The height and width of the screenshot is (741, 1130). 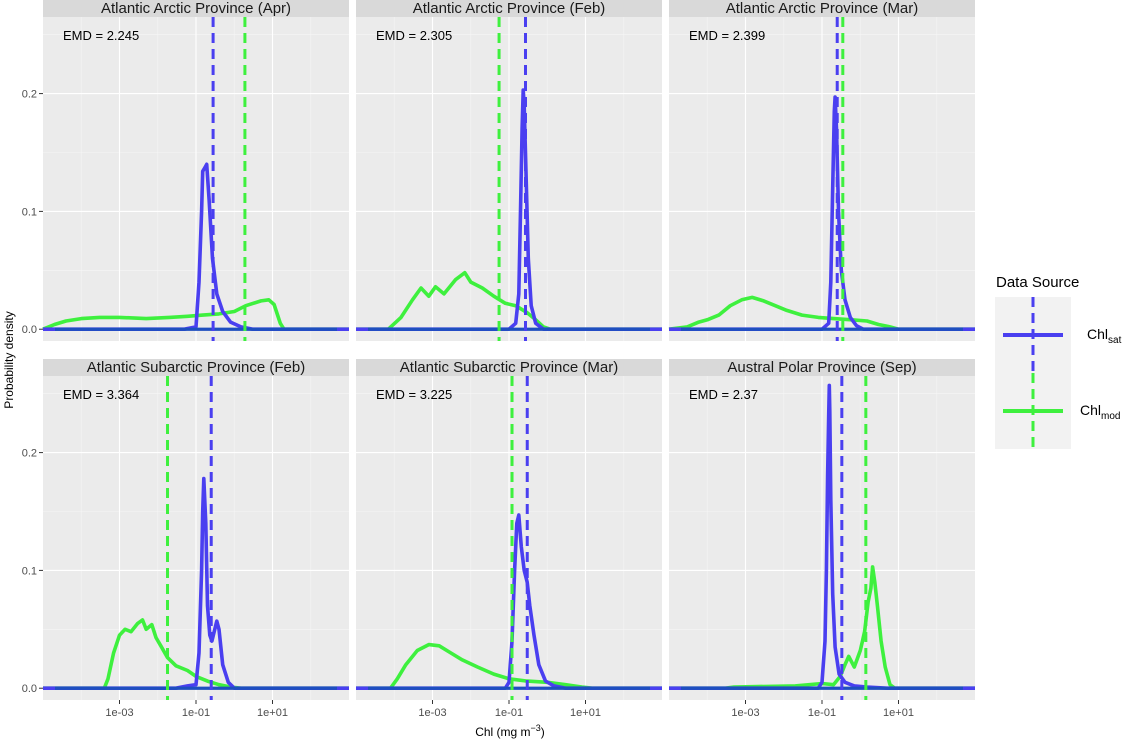 What do you see at coordinates (1037, 282) in the screenshot?
I see `legend-title: Data Source` at bounding box center [1037, 282].